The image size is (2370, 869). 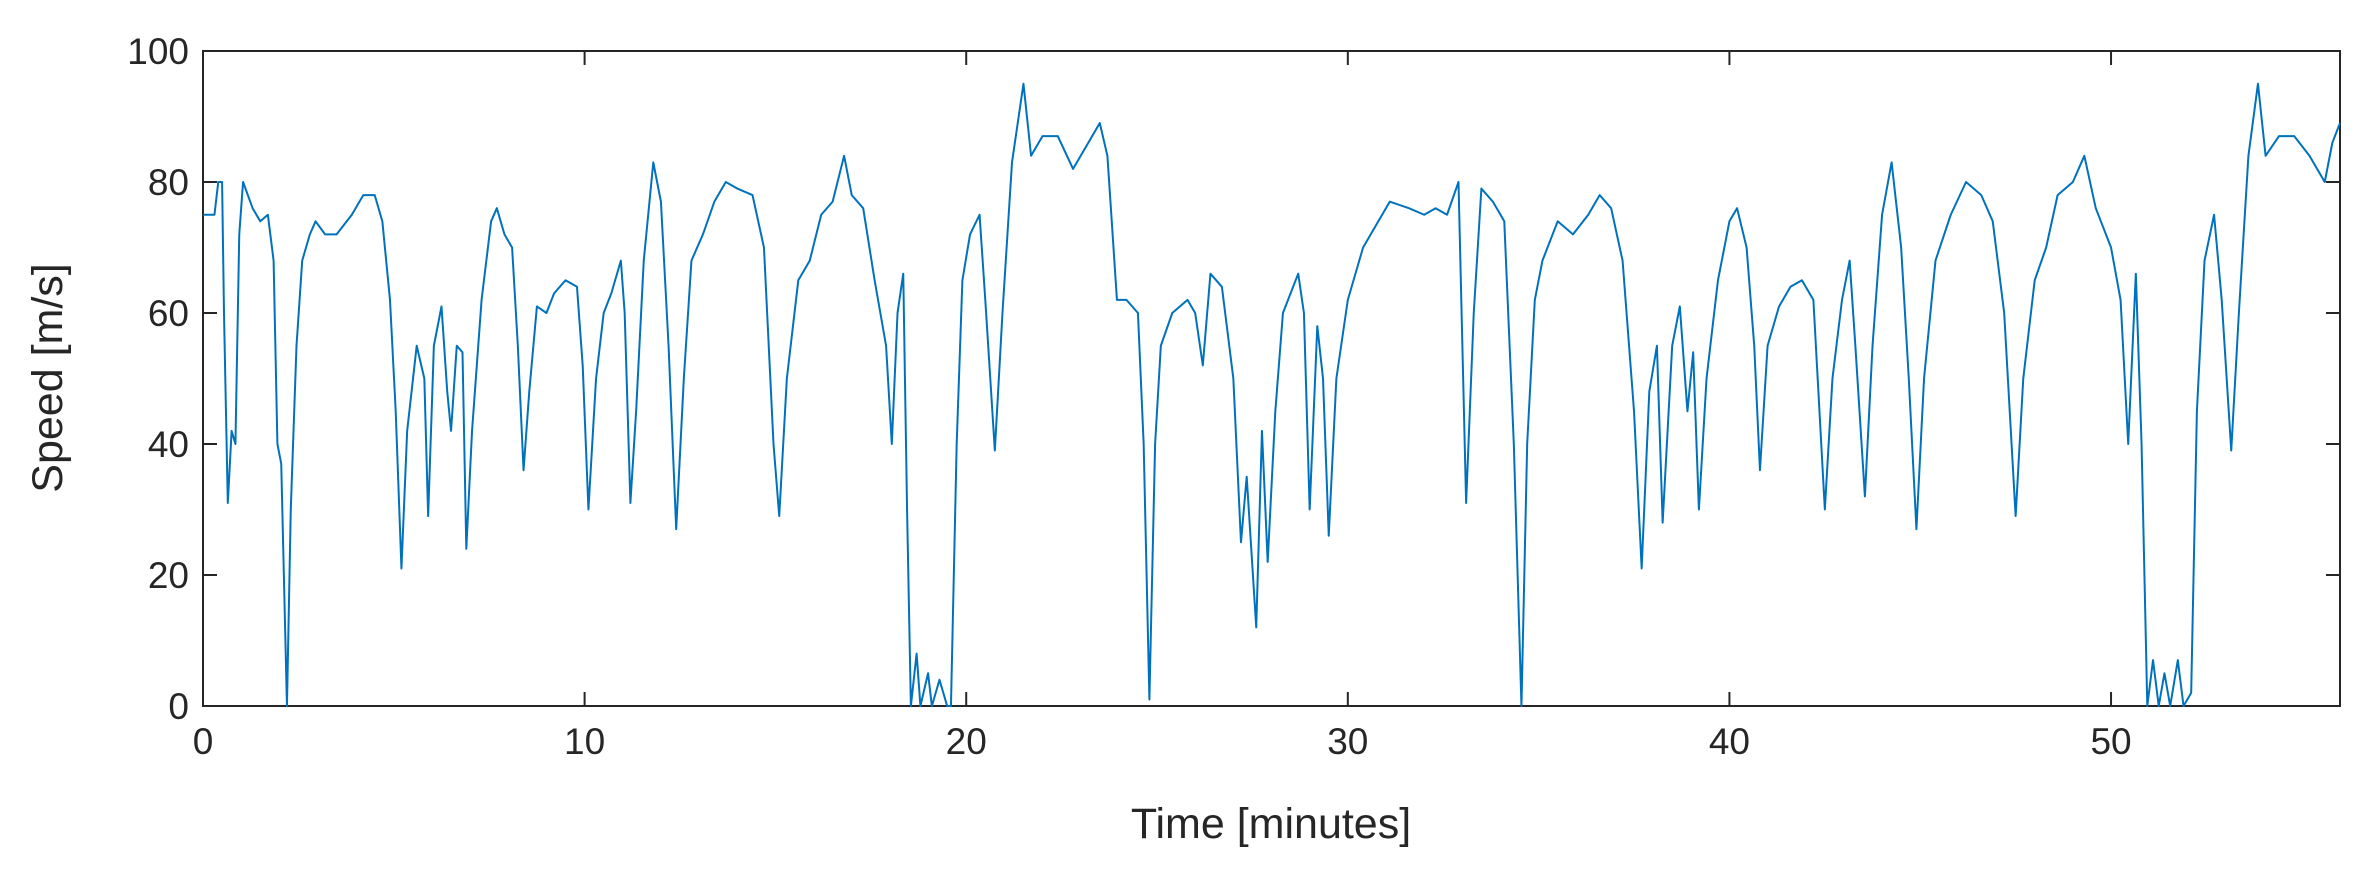 What do you see at coordinates (178, 706) in the screenshot?
I see `y-tick-label: 0` at bounding box center [178, 706].